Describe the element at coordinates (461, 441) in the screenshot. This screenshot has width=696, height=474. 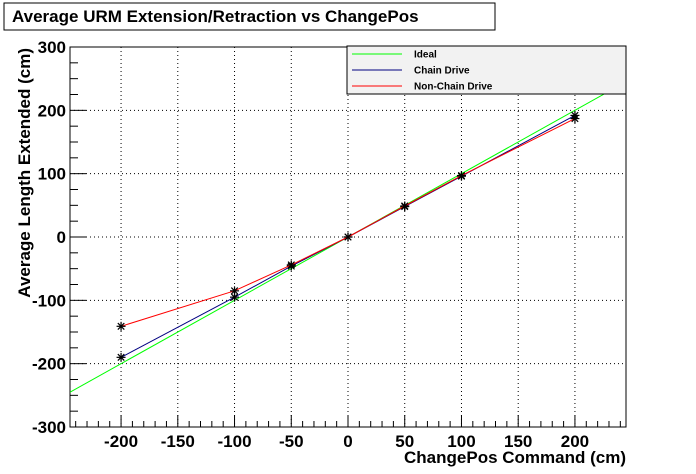
I see `x-tick-label: 100` at that location.